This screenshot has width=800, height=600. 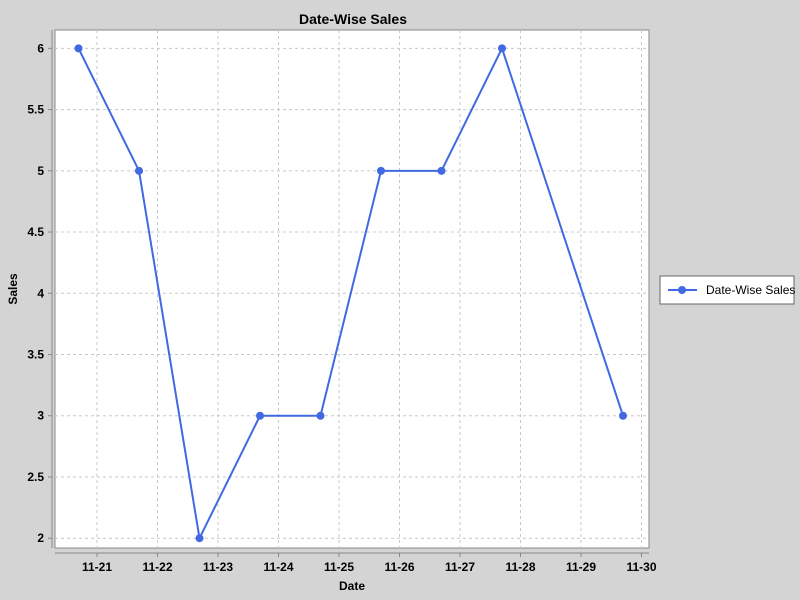 I want to click on y-tick-label: 2, so click(x=40, y=538).